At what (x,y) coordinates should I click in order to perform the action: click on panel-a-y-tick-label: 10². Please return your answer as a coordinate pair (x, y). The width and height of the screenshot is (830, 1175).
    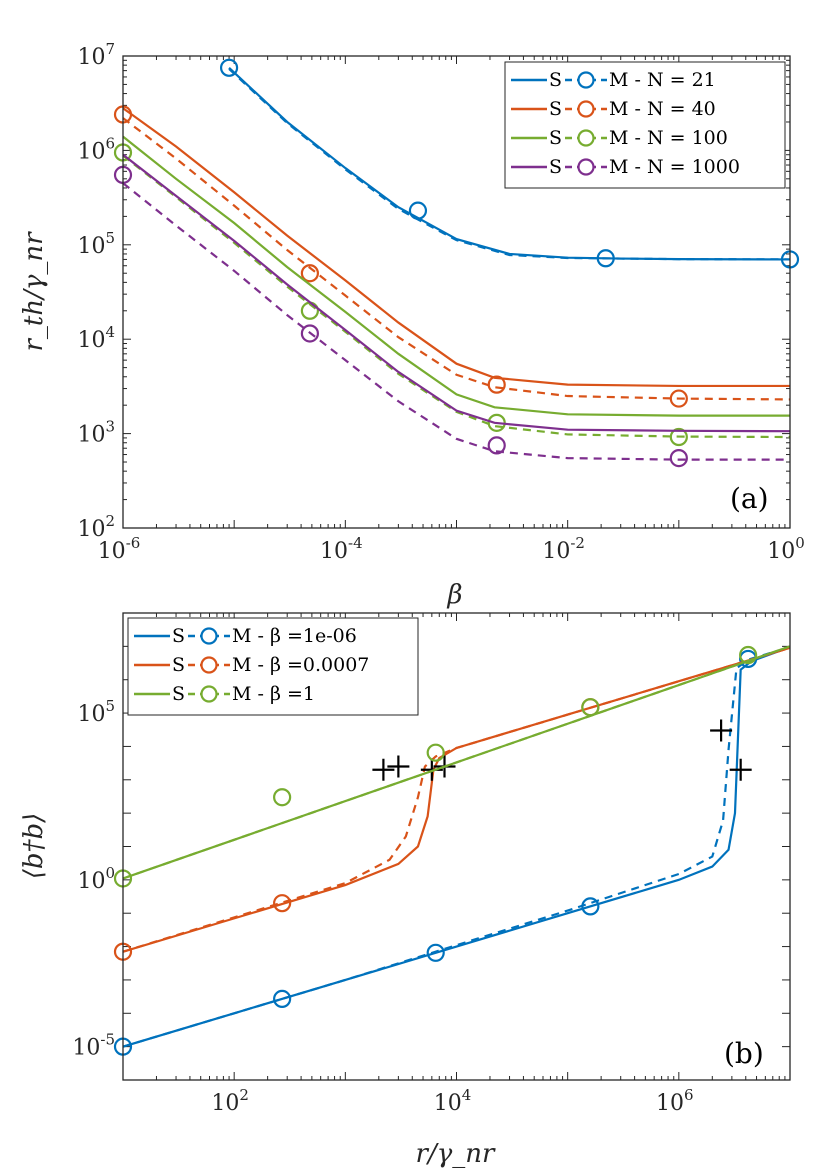
    Looking at the image, I should click on (96, 527).